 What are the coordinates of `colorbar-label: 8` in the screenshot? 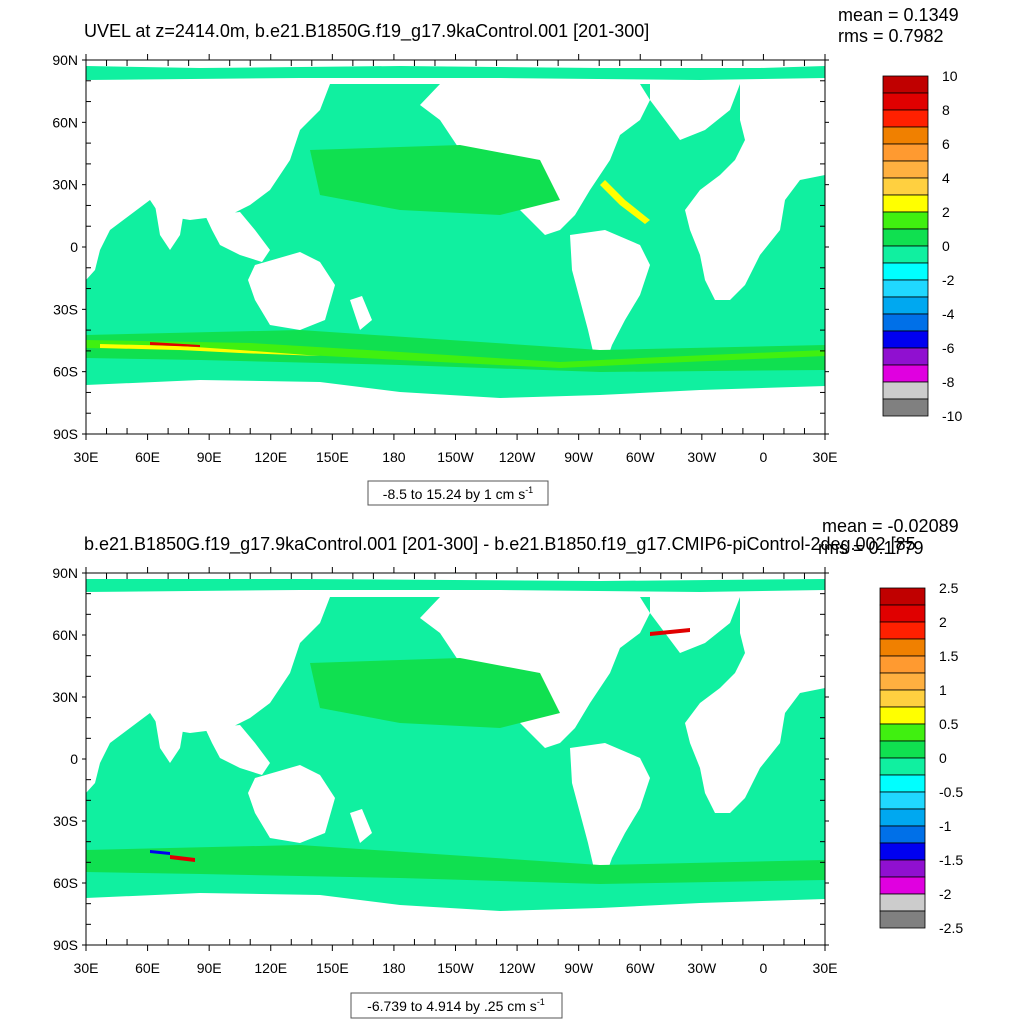 It's located at (946, 110).